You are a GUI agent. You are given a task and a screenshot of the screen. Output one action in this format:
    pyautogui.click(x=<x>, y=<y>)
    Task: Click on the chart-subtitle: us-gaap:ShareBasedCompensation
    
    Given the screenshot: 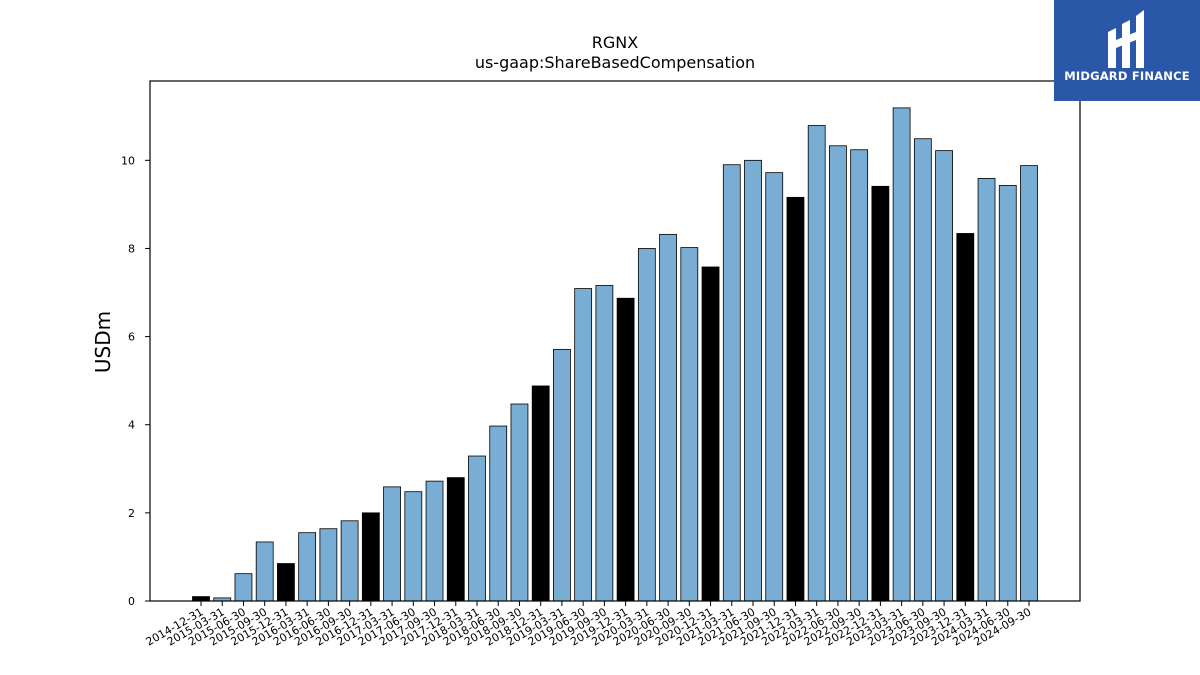 What is the action you would take?
    pyautogui.click(x=615, y=62)
    